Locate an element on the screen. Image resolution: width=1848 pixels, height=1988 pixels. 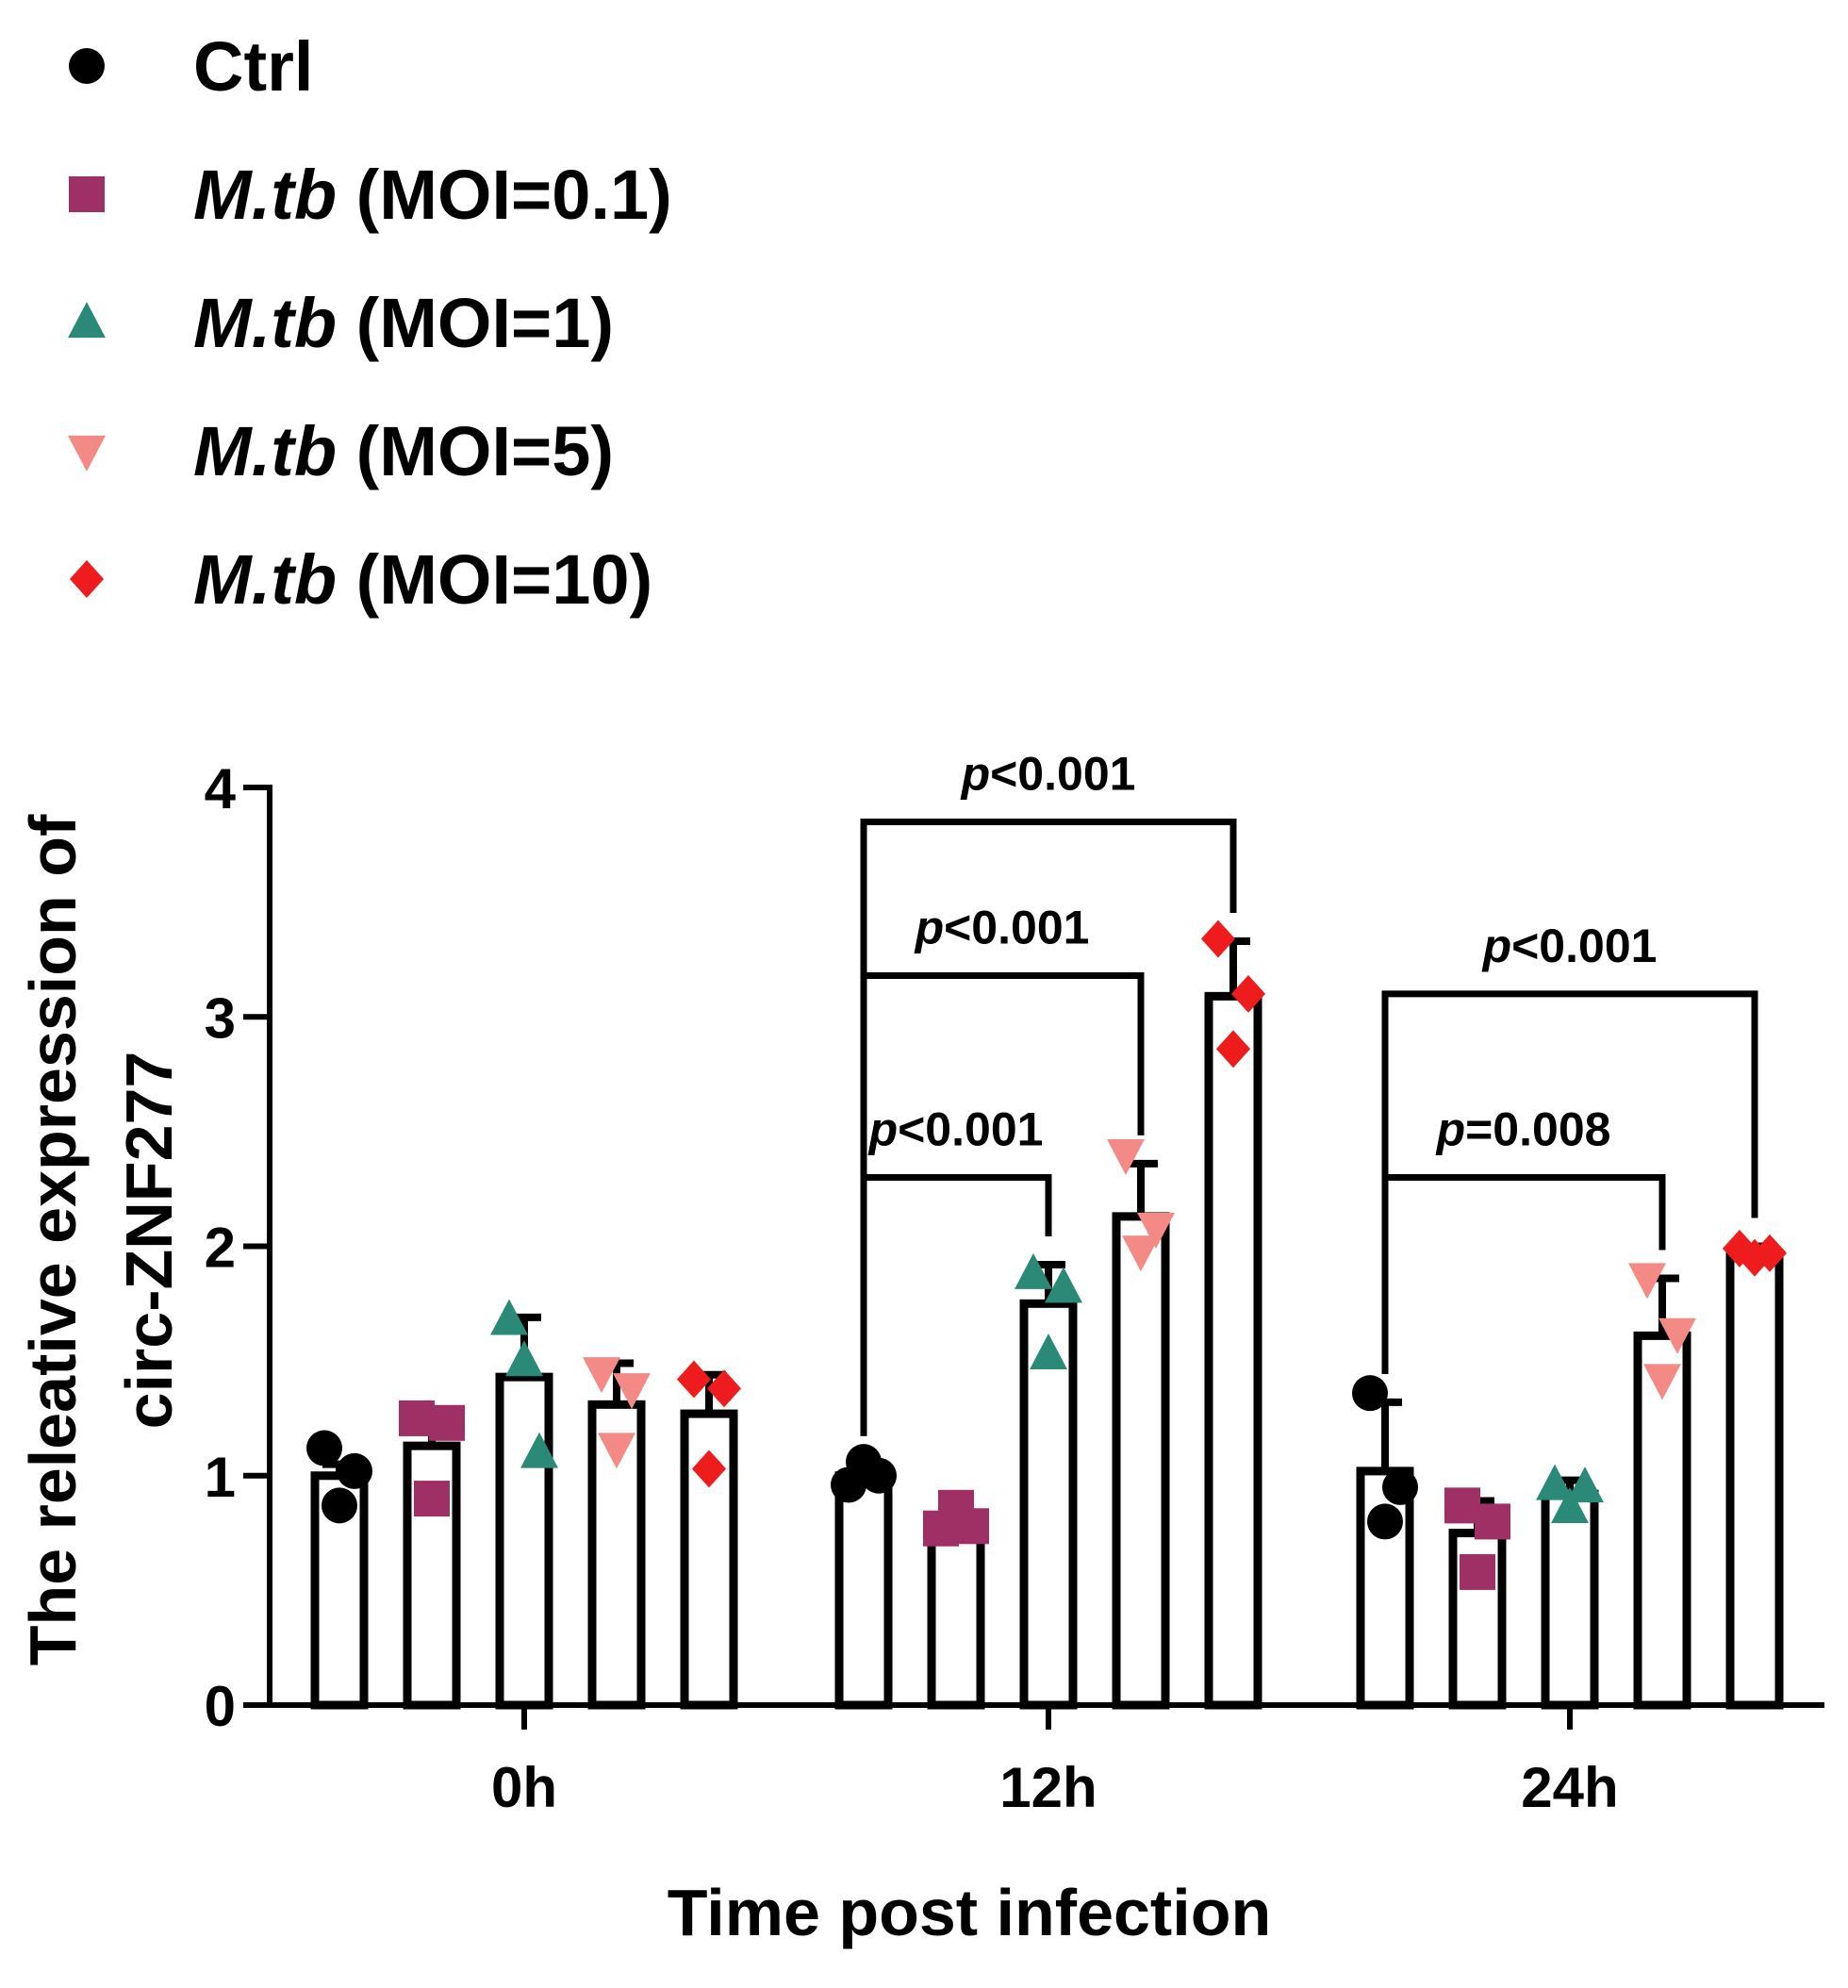
y-tick-label: 0 is located at coordinates (220, 1706).